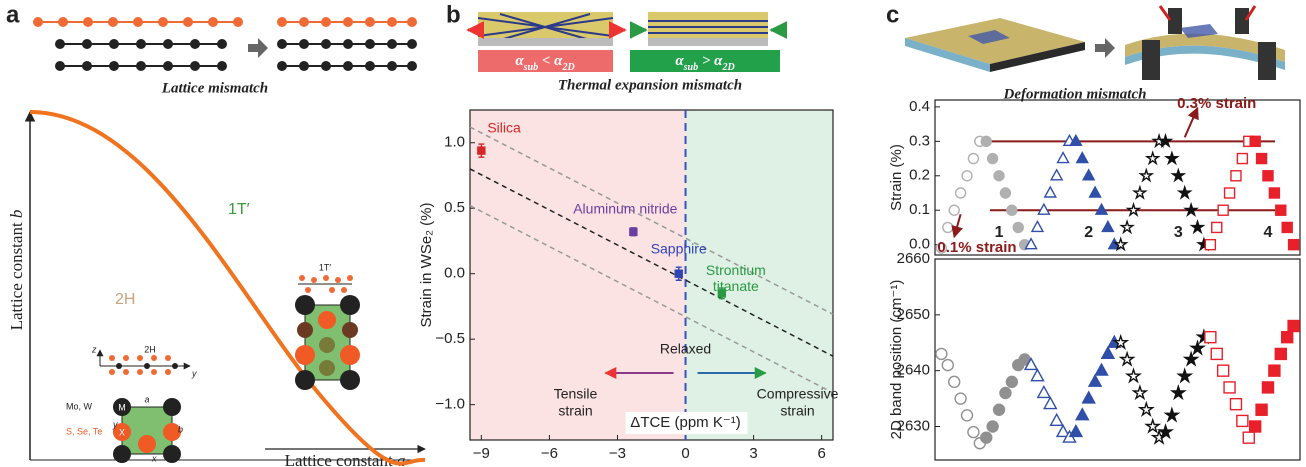 This screenshot has height=467, width=1306. What do you see at coordinates (913, 258) in the screenshot?
I see `y-tick-label: 2660` at bounding box center [913, 258].